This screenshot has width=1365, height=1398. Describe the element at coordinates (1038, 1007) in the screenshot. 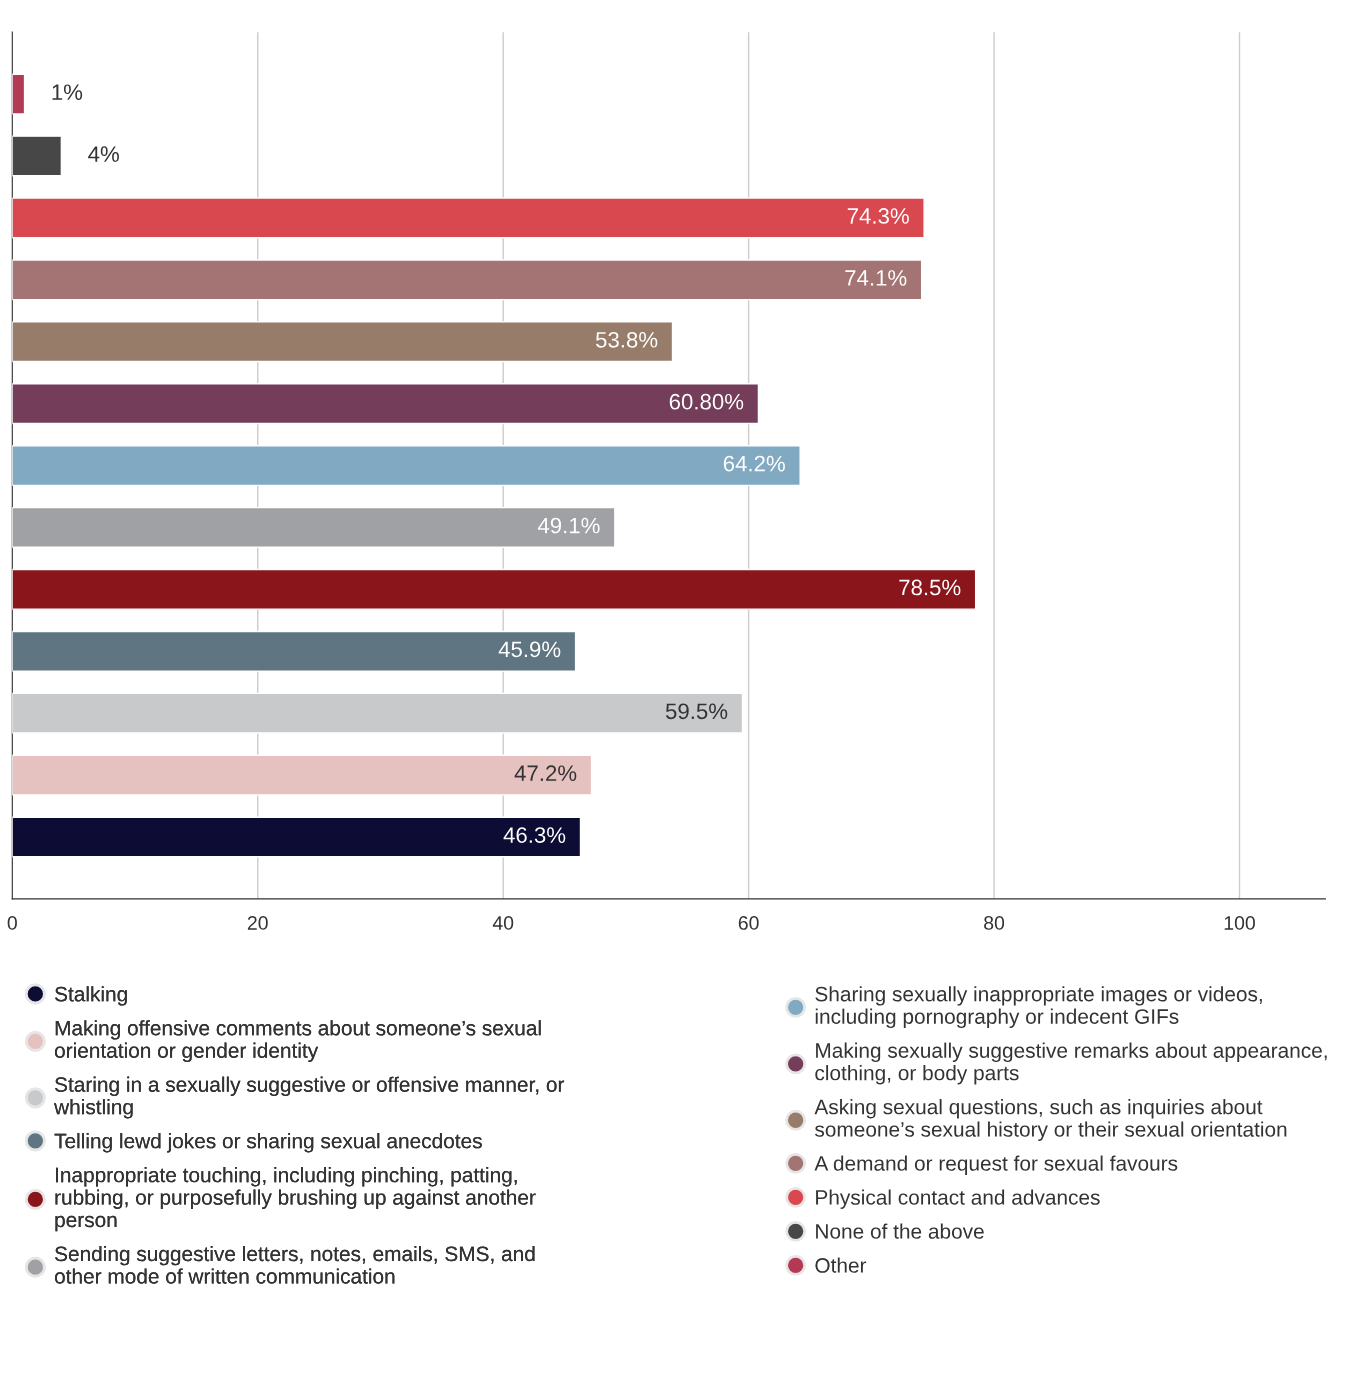

I see `legend-label: Sharing sexually inappropriate images or videos, including pornography or indecent GIFs` at that location.